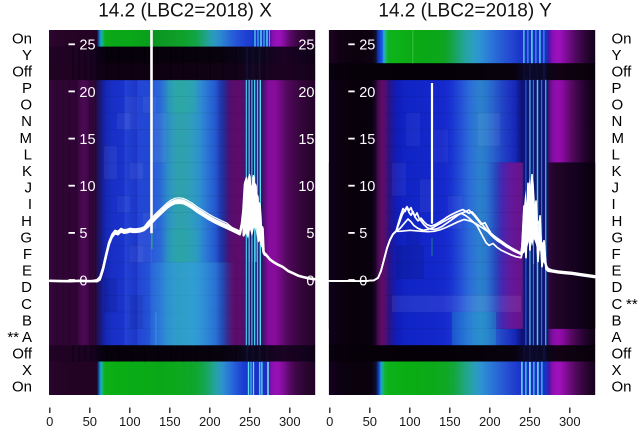 The width and height of the screenshot is (640, 440). I want to click on svg-text: 14.2 (LBC2=2018) Y, so click(465, 11).